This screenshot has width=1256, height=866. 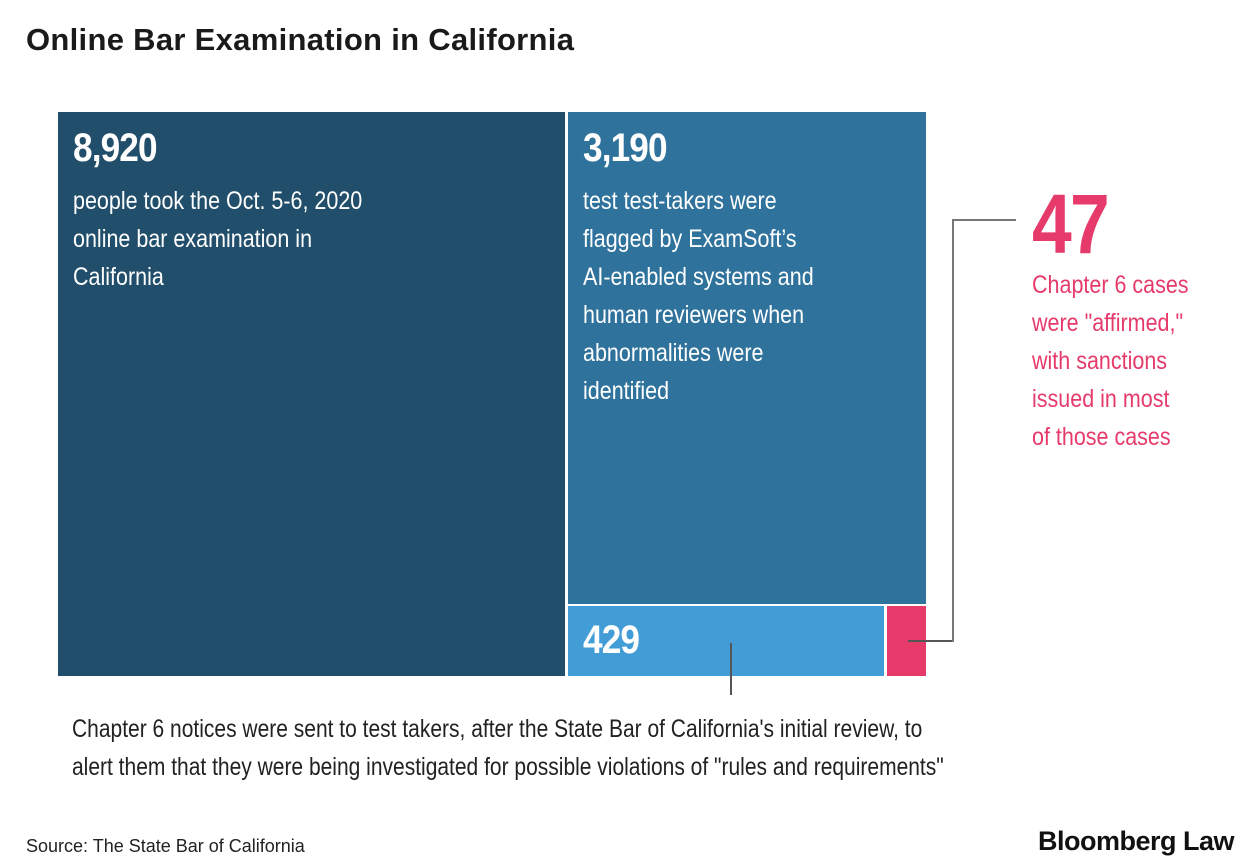 I want to click on chart-title: Online Bar Examination in California, so click(x=300, y=39).